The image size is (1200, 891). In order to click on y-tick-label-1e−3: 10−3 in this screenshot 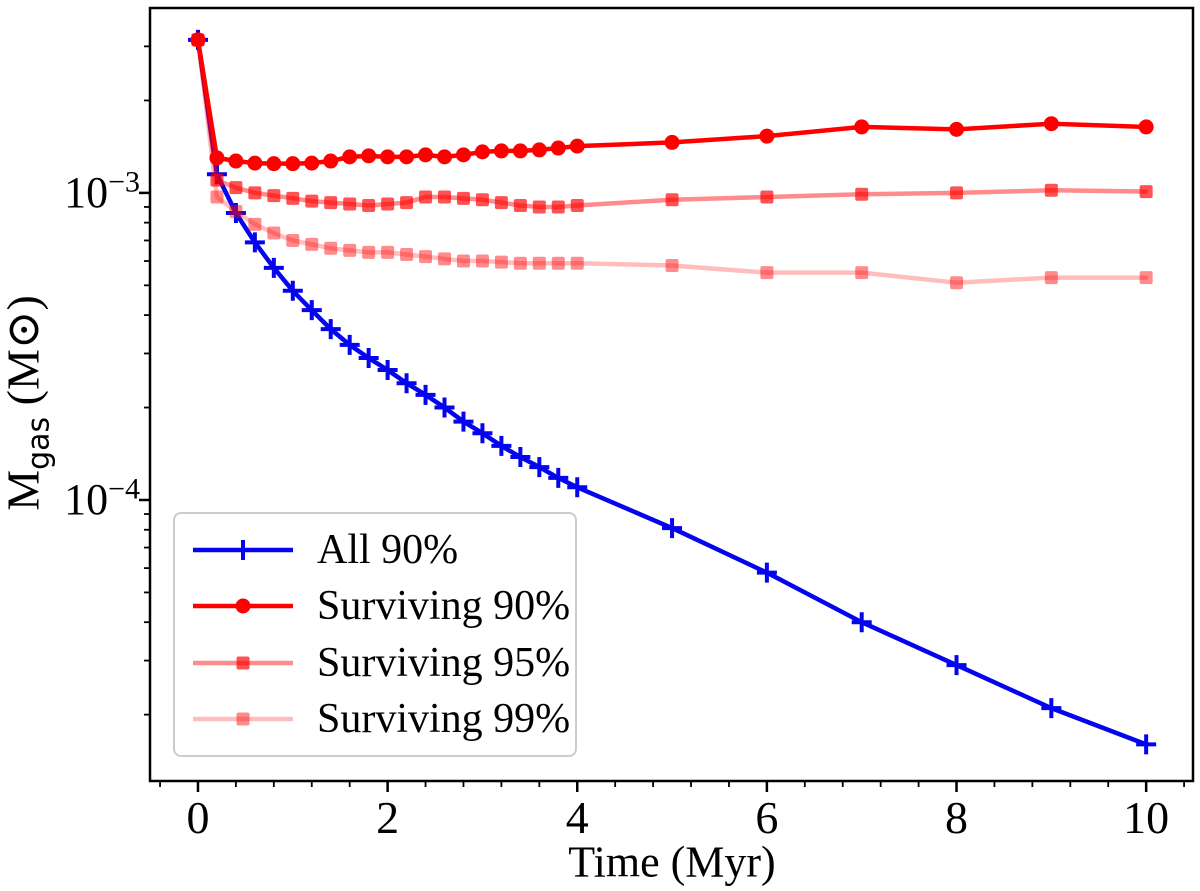, I will do `click(84, 192)`.